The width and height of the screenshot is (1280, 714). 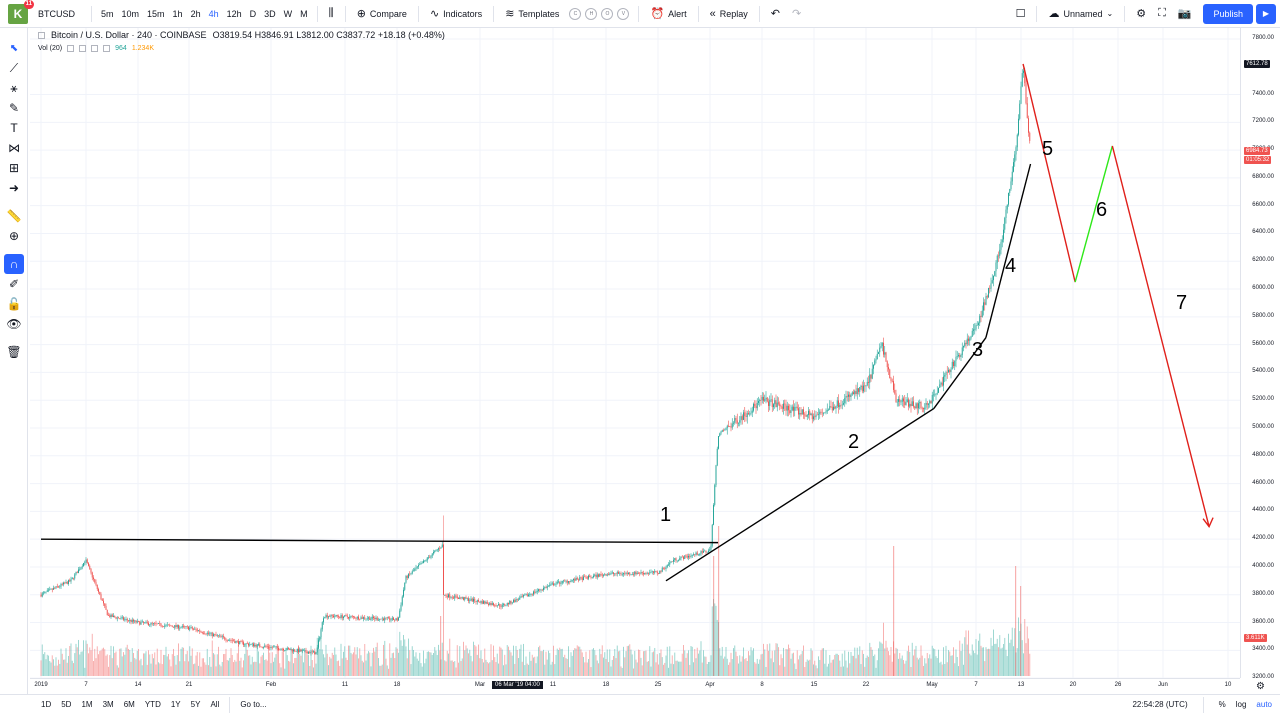 I want to click on range-5y: 5Y, so click(x=195, y=704).